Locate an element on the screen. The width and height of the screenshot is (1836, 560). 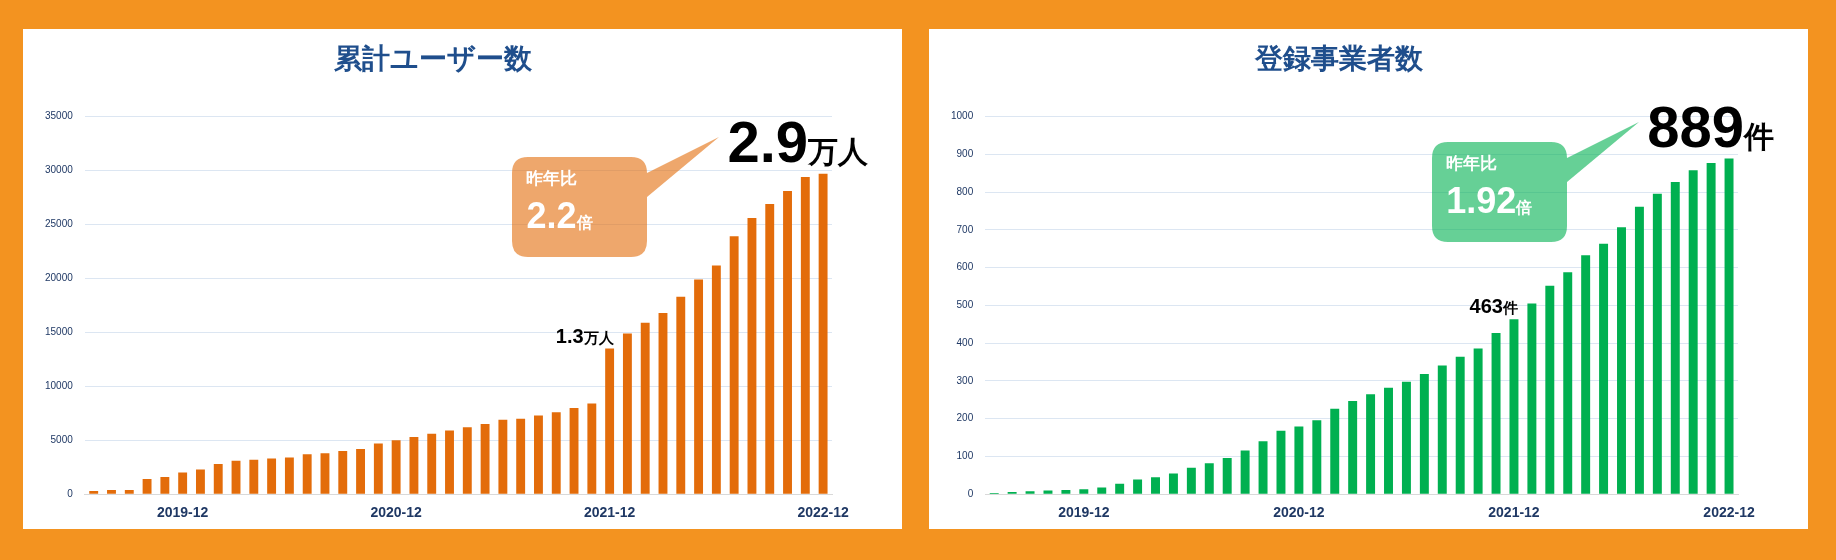
annotation: 2.9万人 is located at coordinates (798, 141).